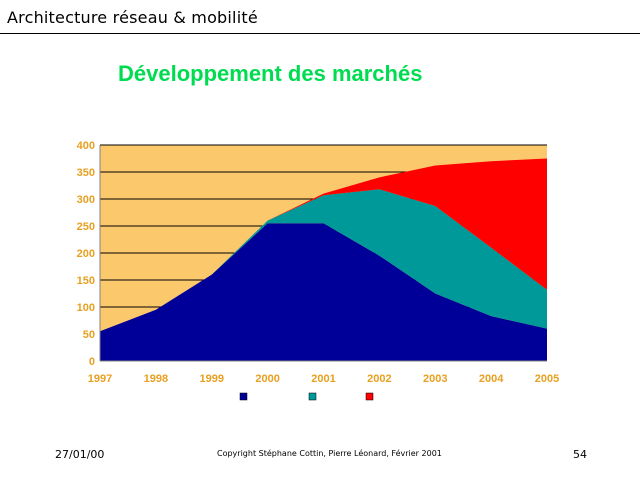  What do you see at coordinates (86, 254) in the screenshot?
I see `y-tick-label: 200` at bounding box center [86, 254].